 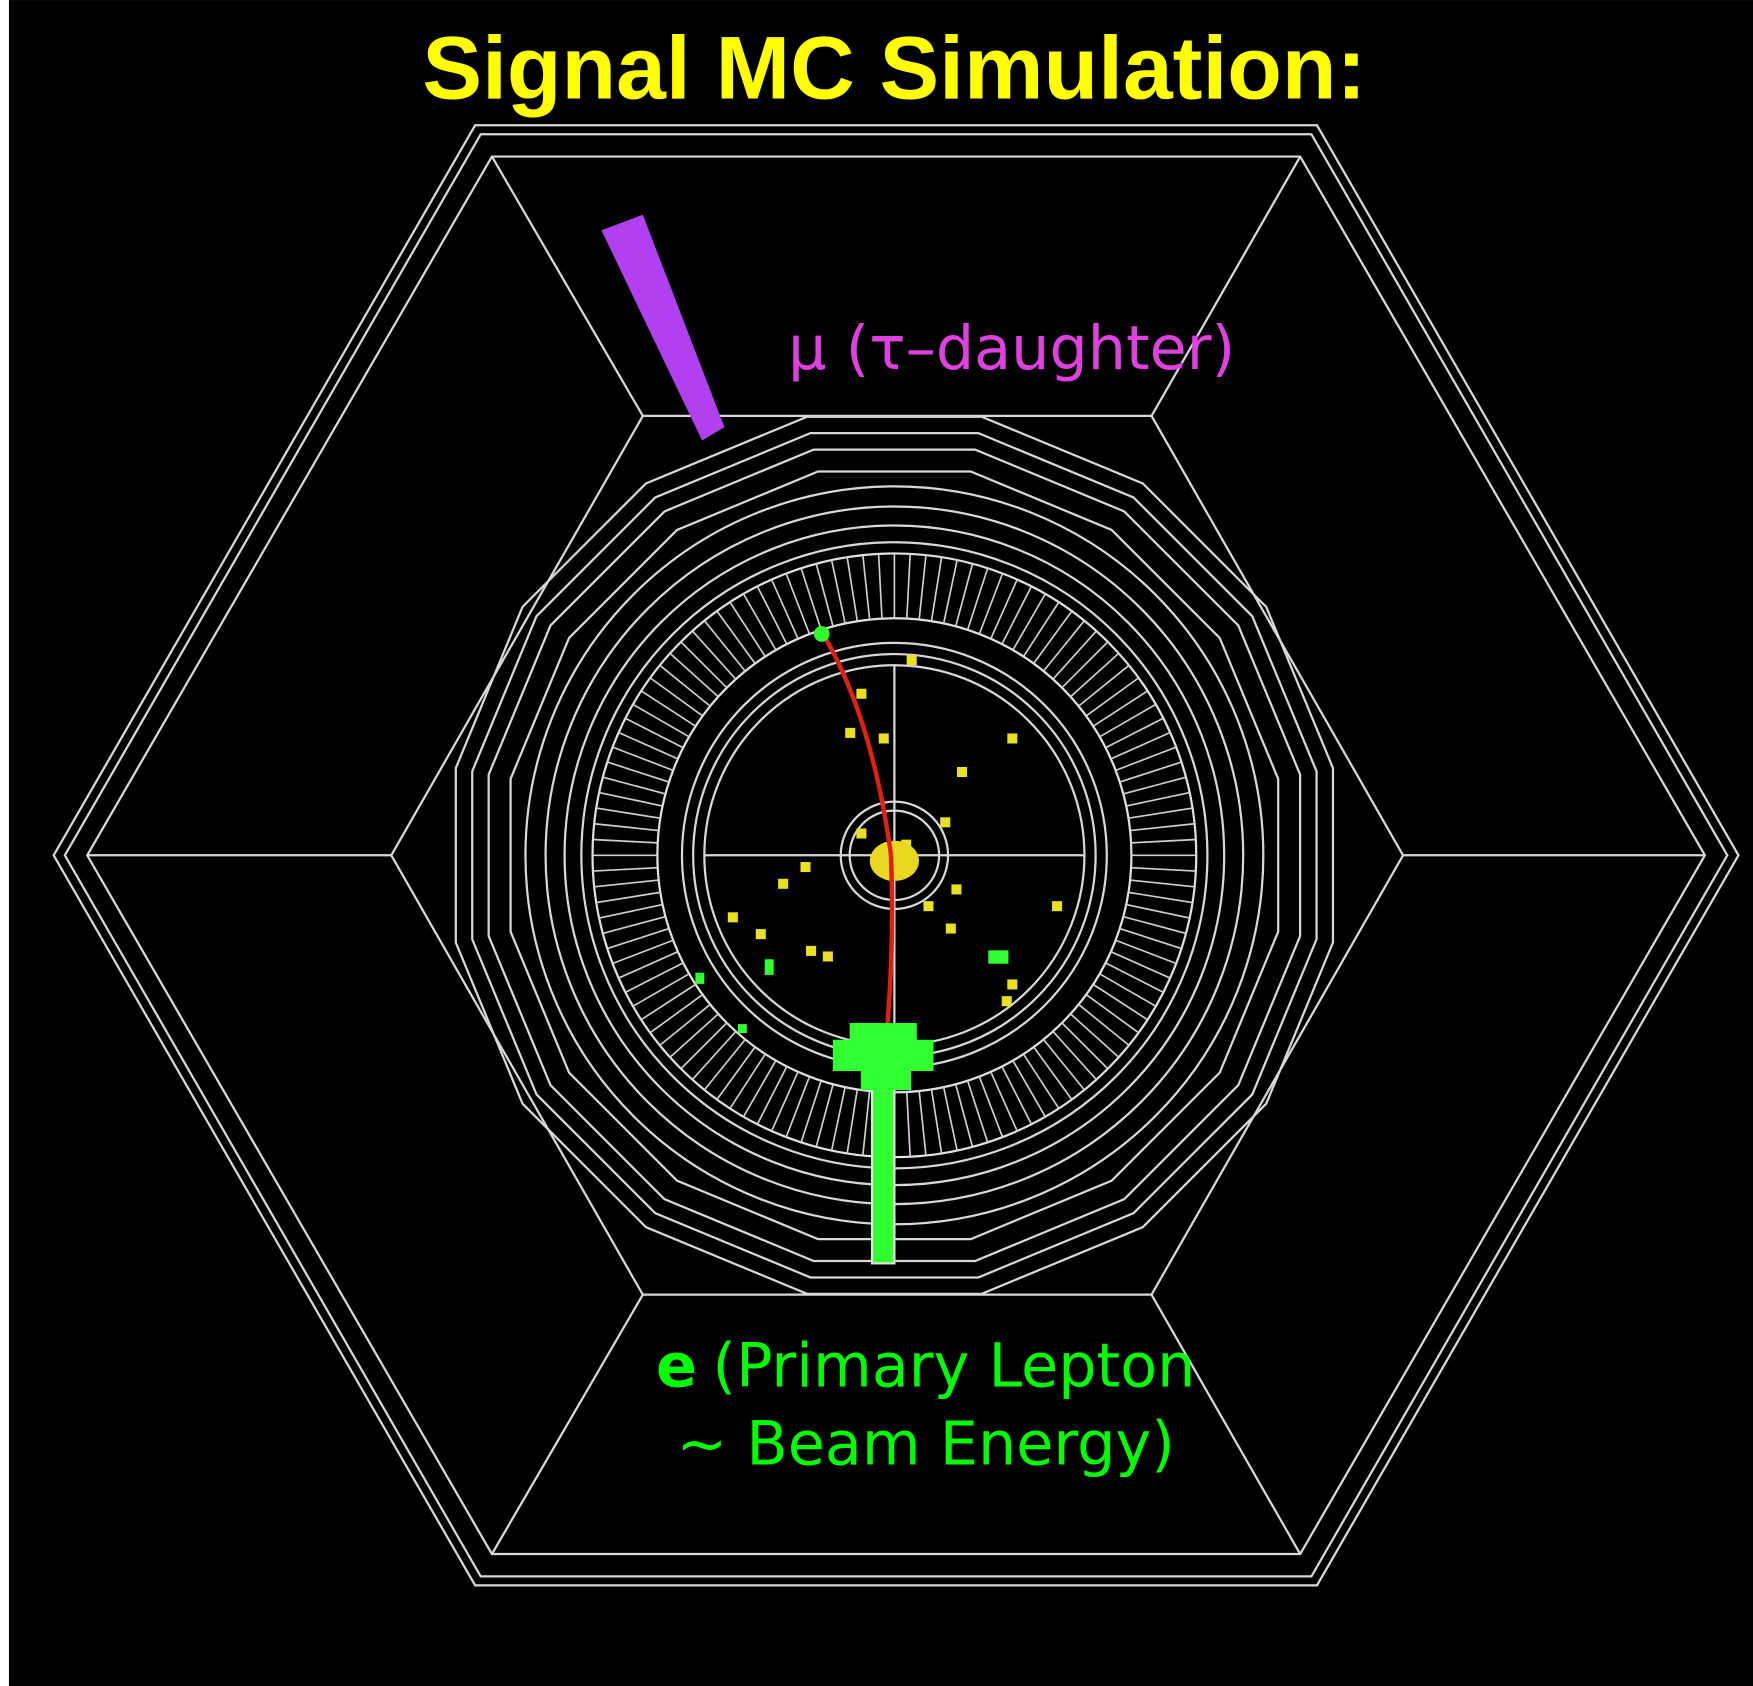 What do you see at coordinates (663, 327) in the screenshot?
I see `muon-chamber-hit` at bounding box center [663, 327].